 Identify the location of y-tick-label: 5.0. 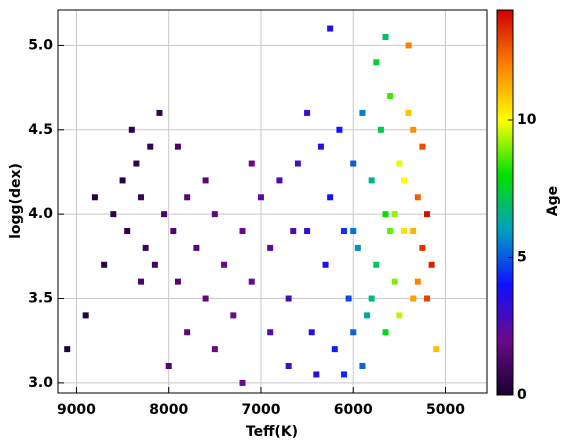
(40, 45).